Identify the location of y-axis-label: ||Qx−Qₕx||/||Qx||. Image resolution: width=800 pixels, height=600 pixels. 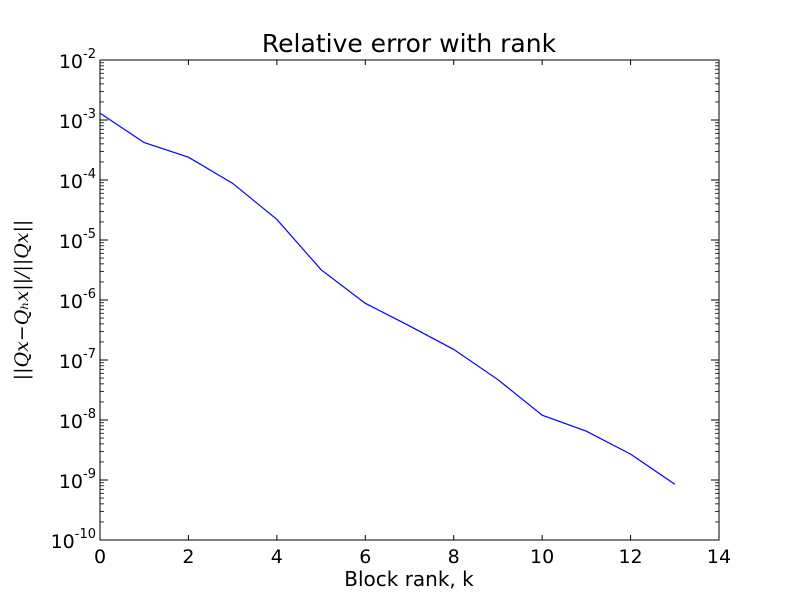
(22, 300).